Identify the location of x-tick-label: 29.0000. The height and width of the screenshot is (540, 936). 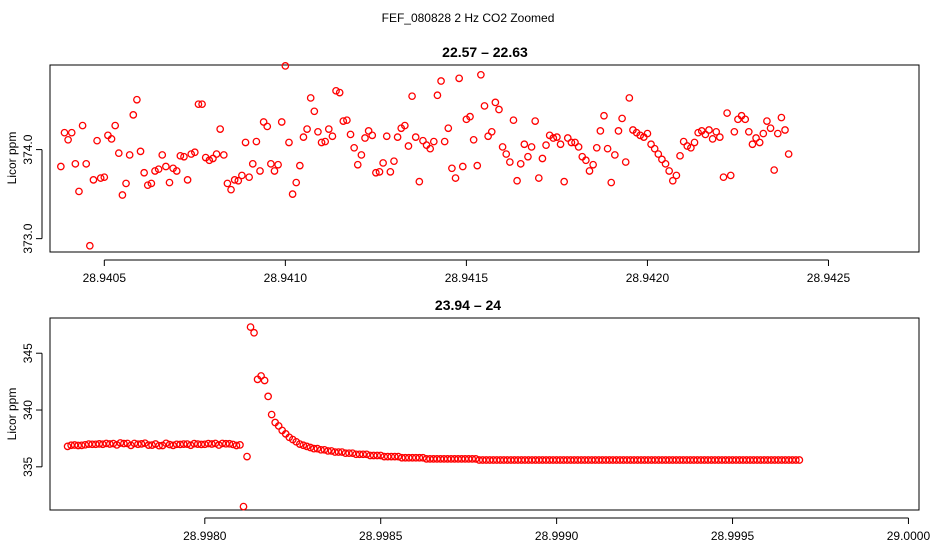
(909, 534).